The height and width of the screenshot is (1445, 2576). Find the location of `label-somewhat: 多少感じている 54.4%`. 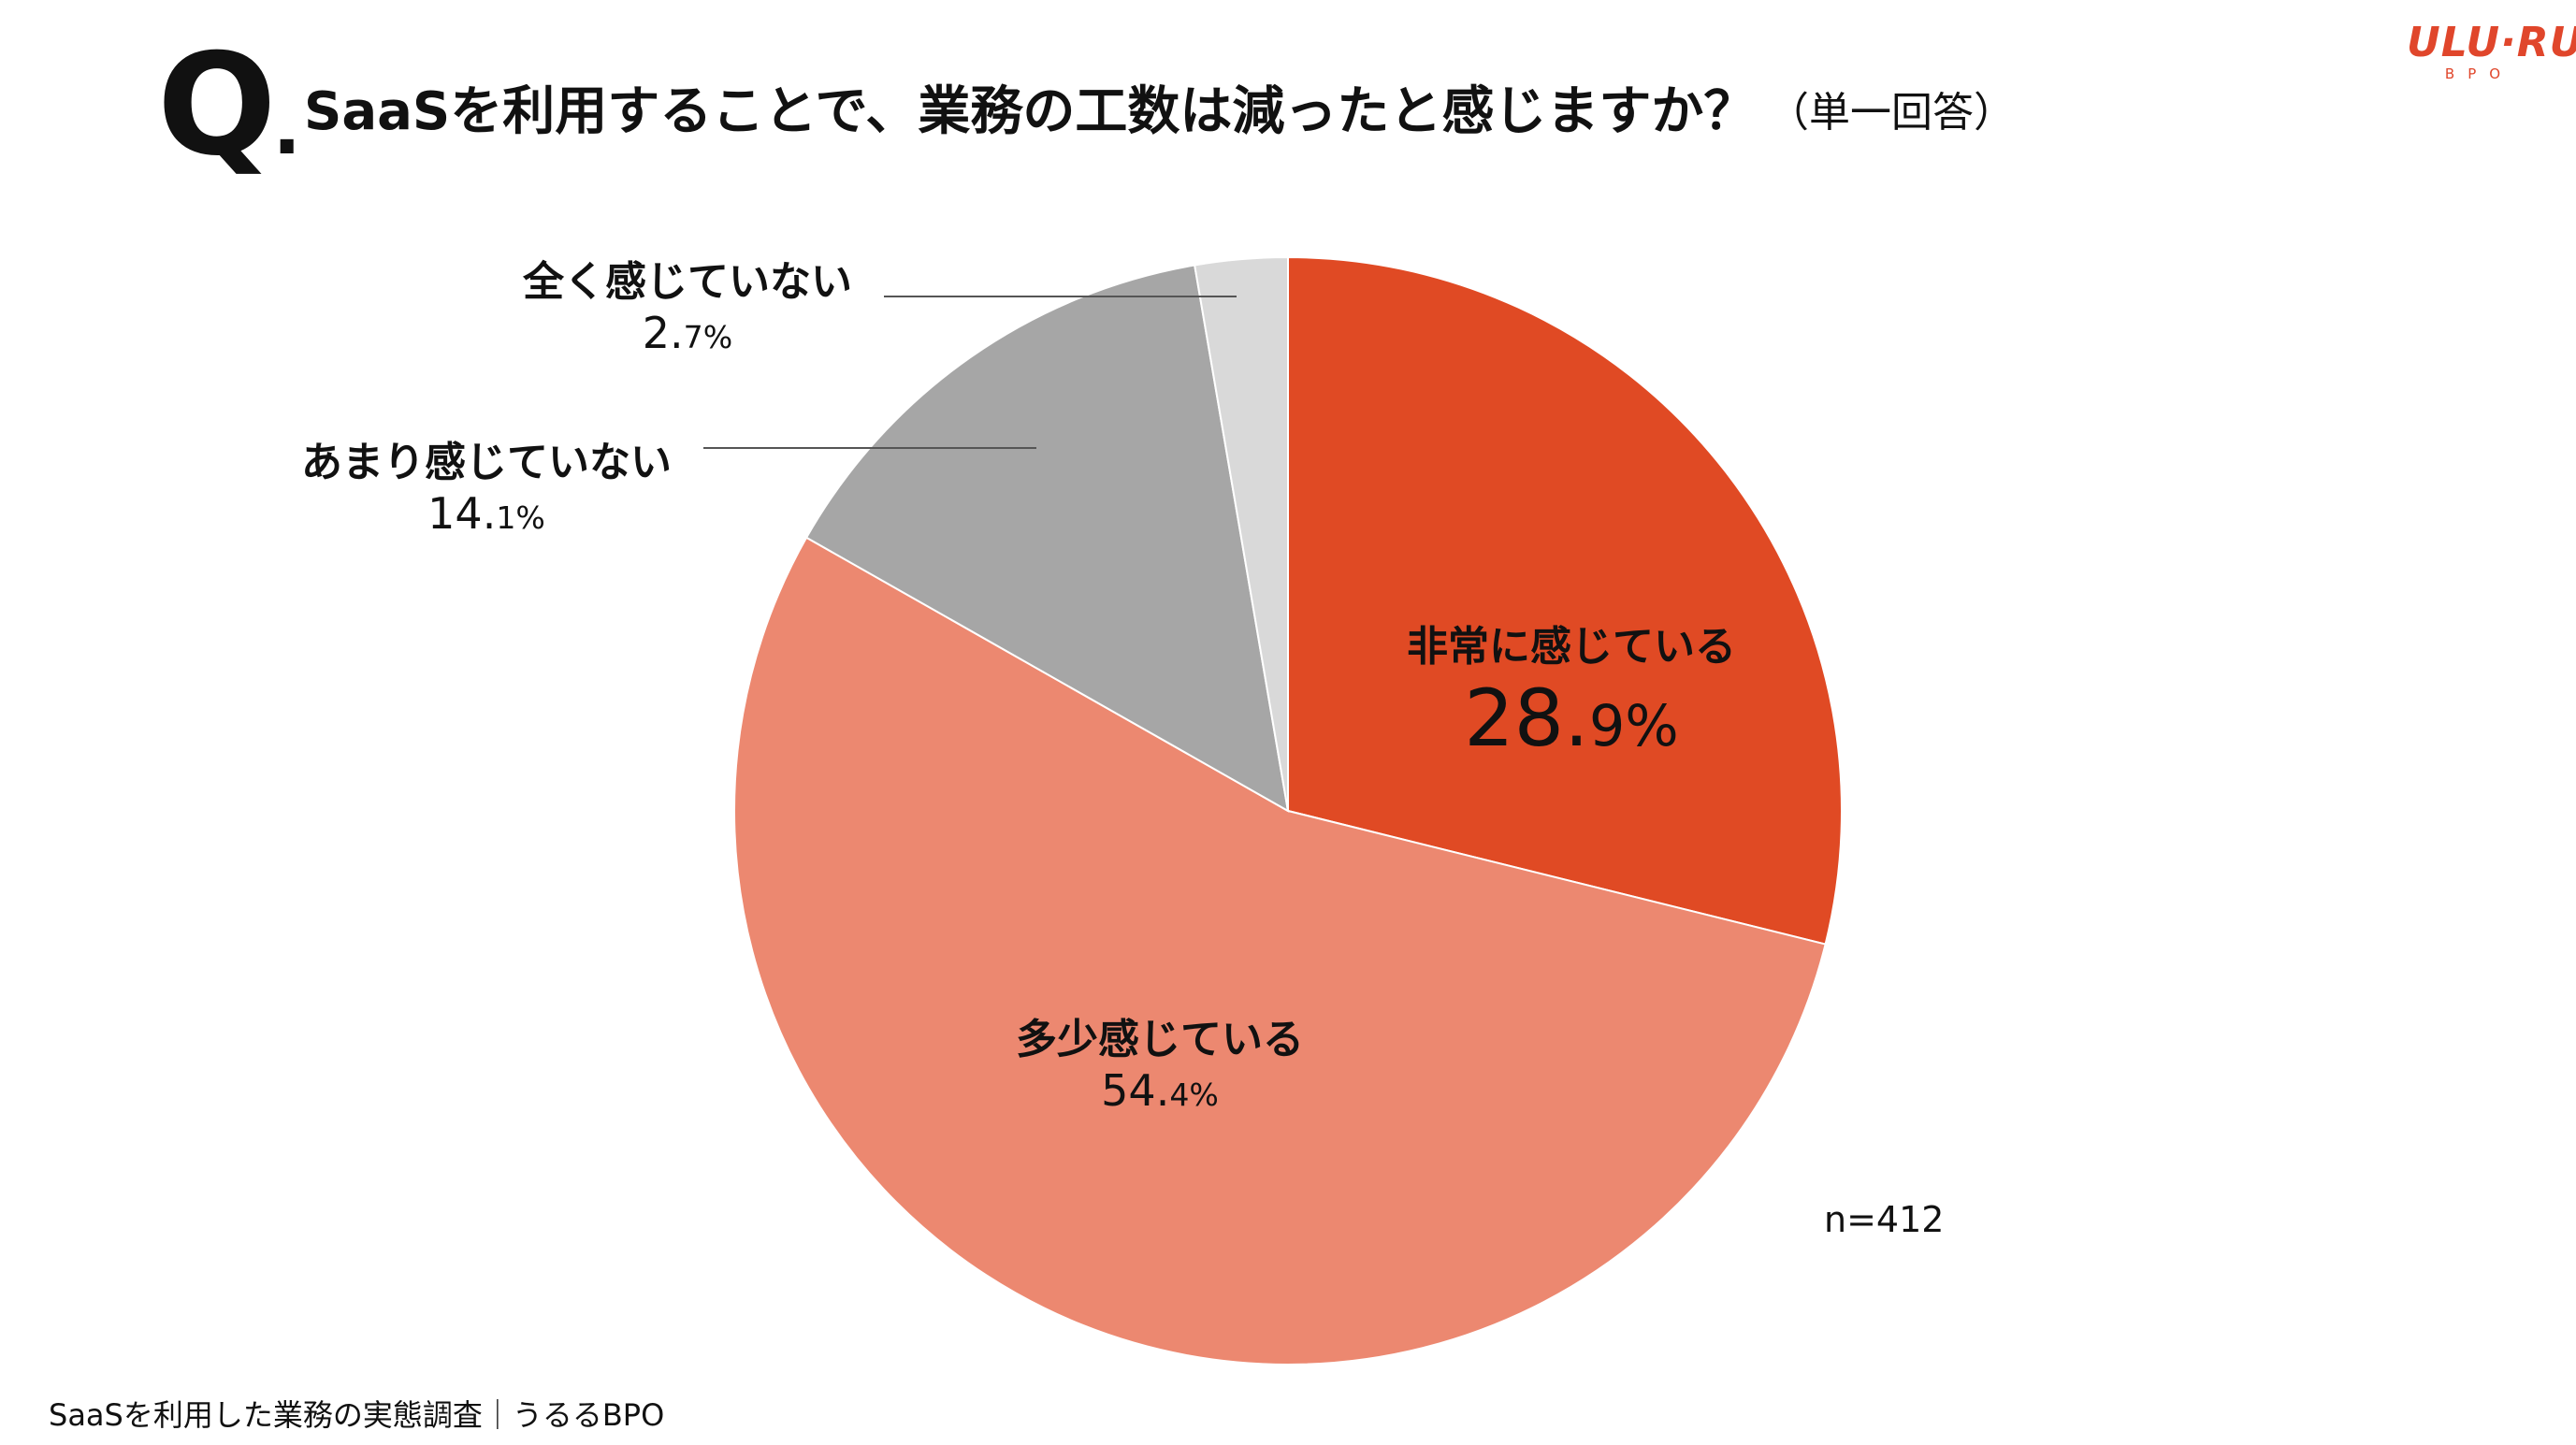

label-somewhat: 多少感じている 54.4% is located at coordinates (1160, 1060).